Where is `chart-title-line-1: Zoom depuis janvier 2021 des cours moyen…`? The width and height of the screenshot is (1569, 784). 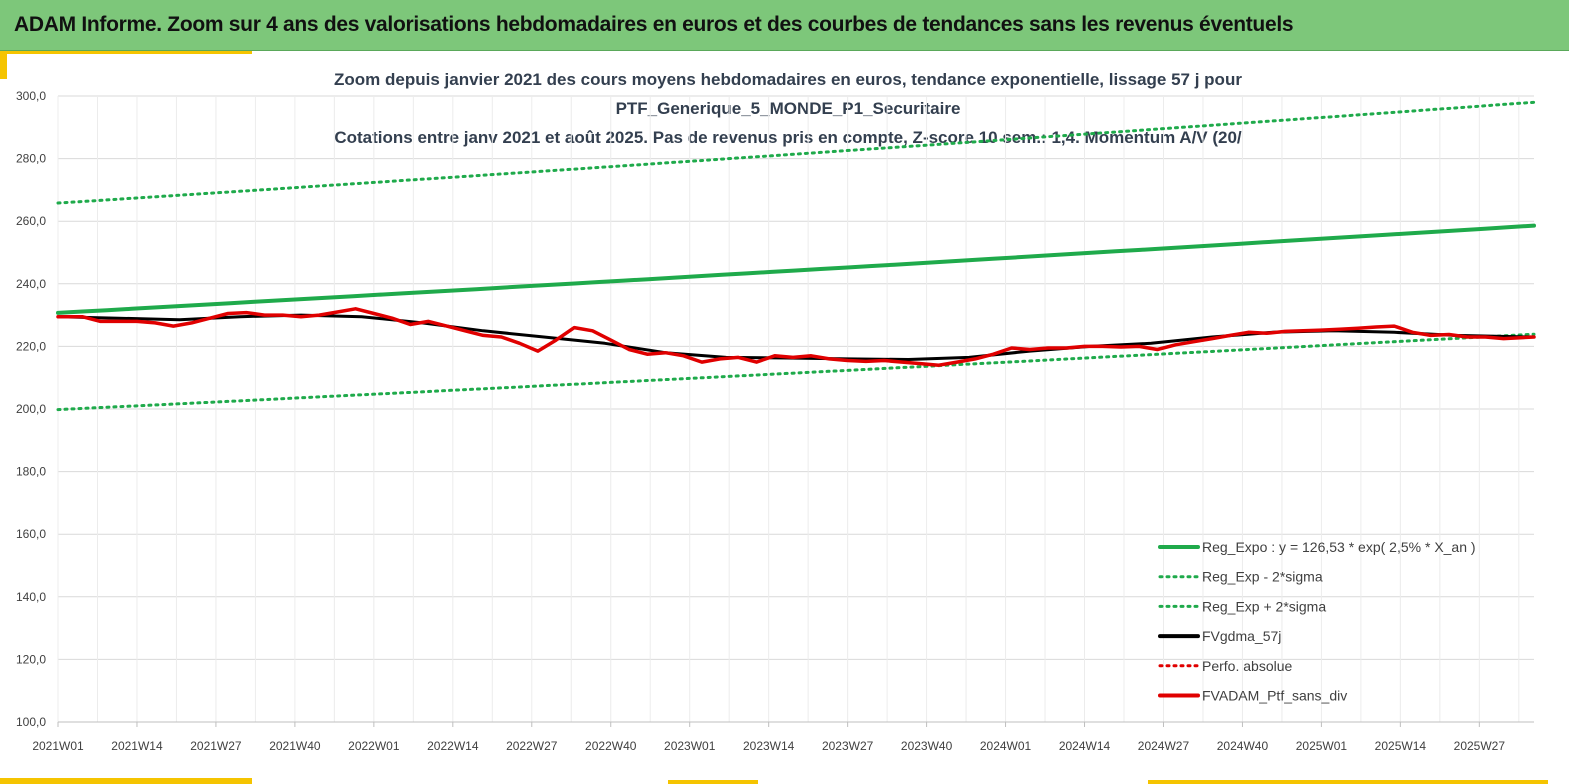
chart-title-line-1: Zoom depuis janvier 2021 des cours moyen… is located at coordinates (788, 79).